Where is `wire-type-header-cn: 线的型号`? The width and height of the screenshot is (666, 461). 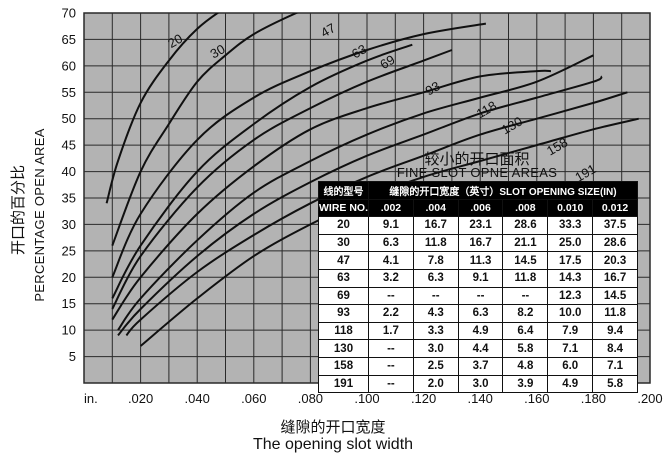 wire-type-header-cn: 线的型号 is located at coordinates (343, 190).